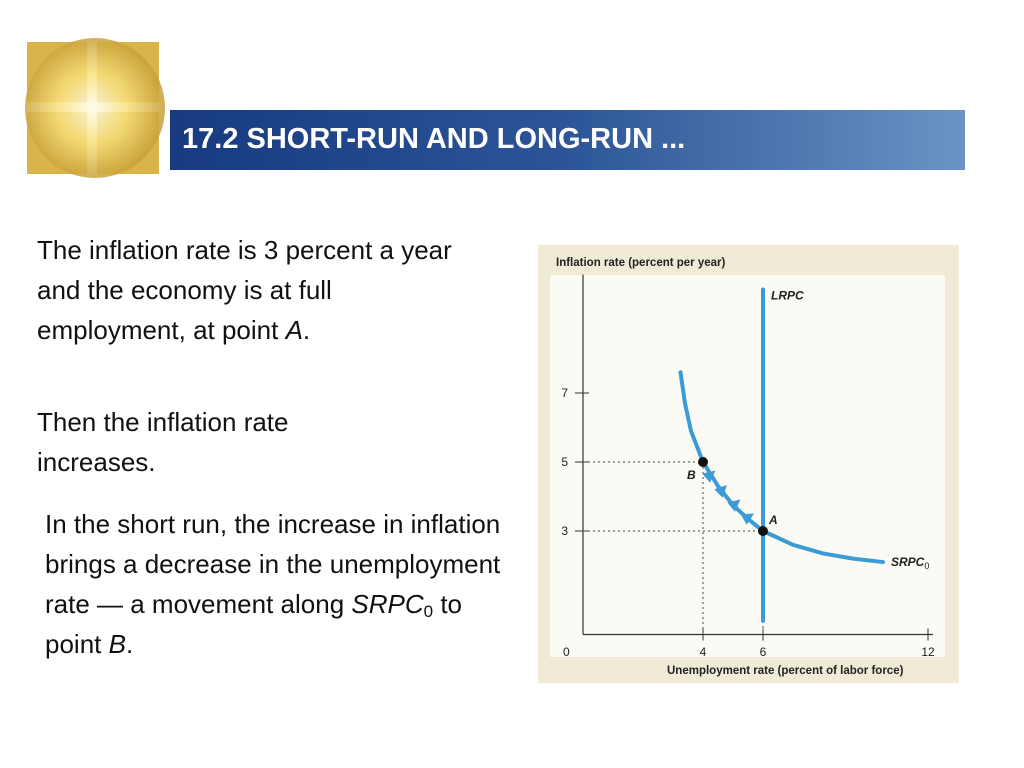 The width and height of the screenshot is (1024, 768). What do you see at coordinates (691, 475) in the screenshot?
I see `point-label: B` at bounding box center [691, 475].